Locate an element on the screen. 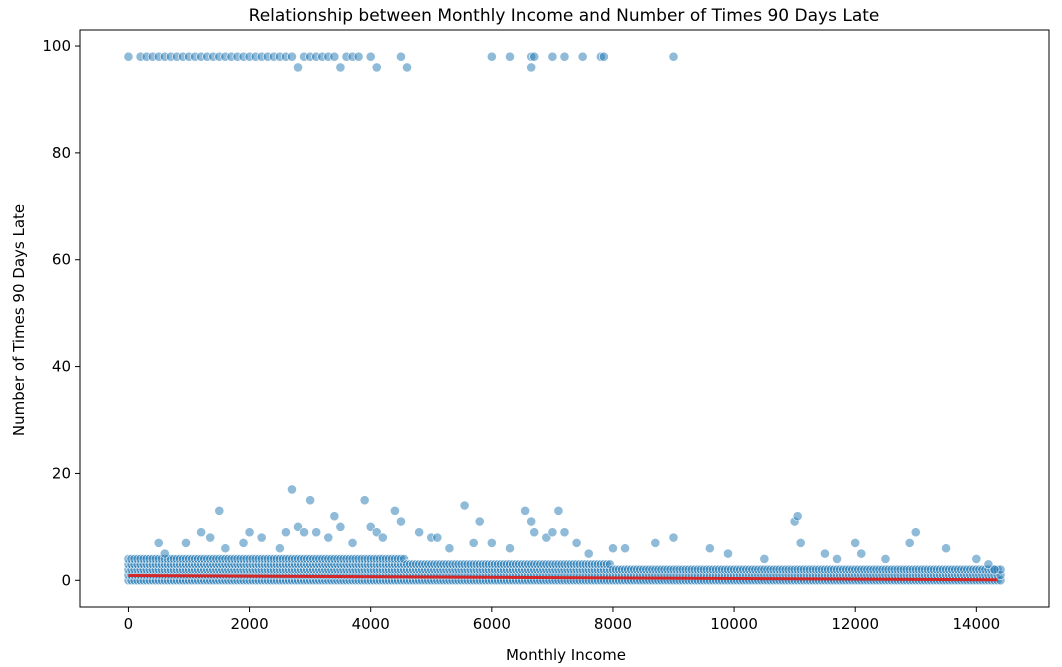  x-tick-label: 4000 is located at coordinates (371, 624).